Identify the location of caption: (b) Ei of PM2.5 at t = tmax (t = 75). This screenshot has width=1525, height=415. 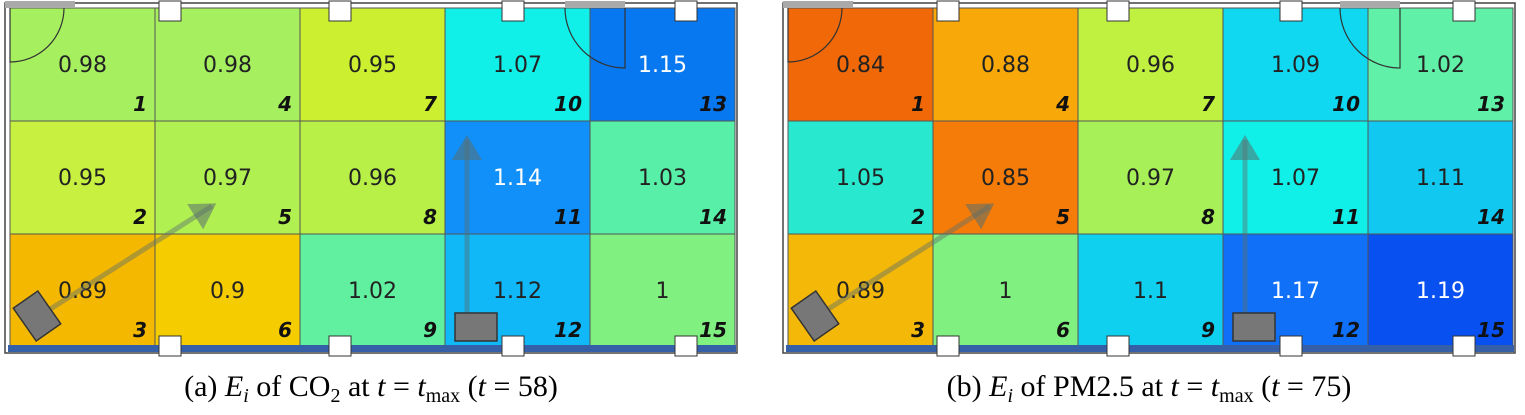
(1149, 388).